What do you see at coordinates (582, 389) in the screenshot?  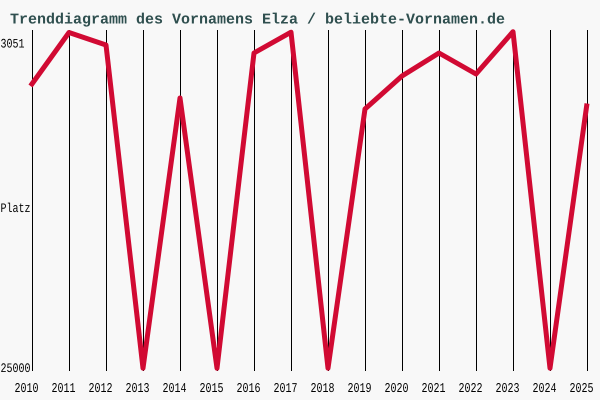 I see `svg-text: 2025` at bounding box center [582, 389].